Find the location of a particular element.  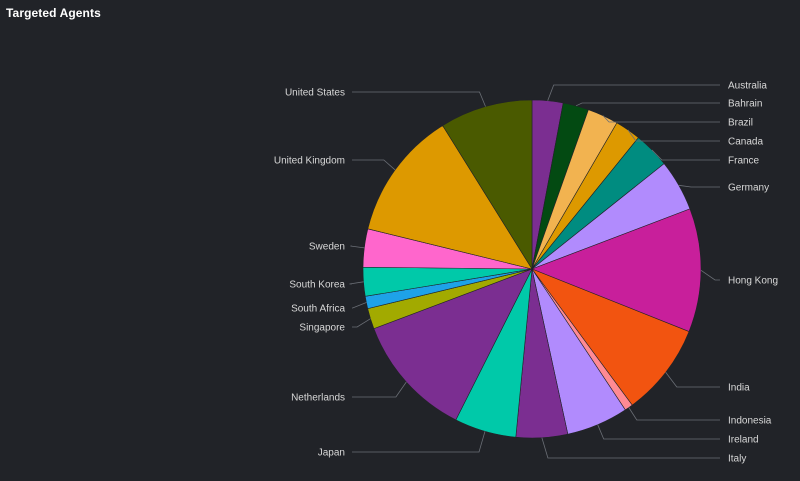

slice-label-united-states: United States is located at coordinates (315, 93).